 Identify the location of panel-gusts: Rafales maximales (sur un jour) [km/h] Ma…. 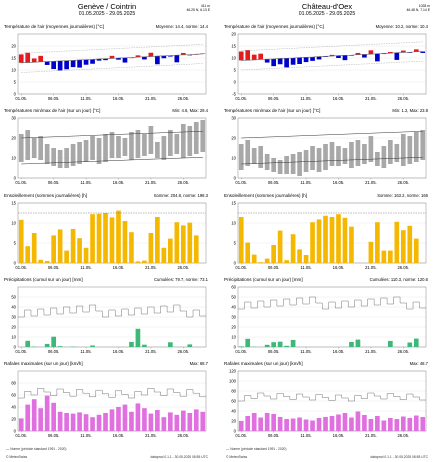
(327, 403).